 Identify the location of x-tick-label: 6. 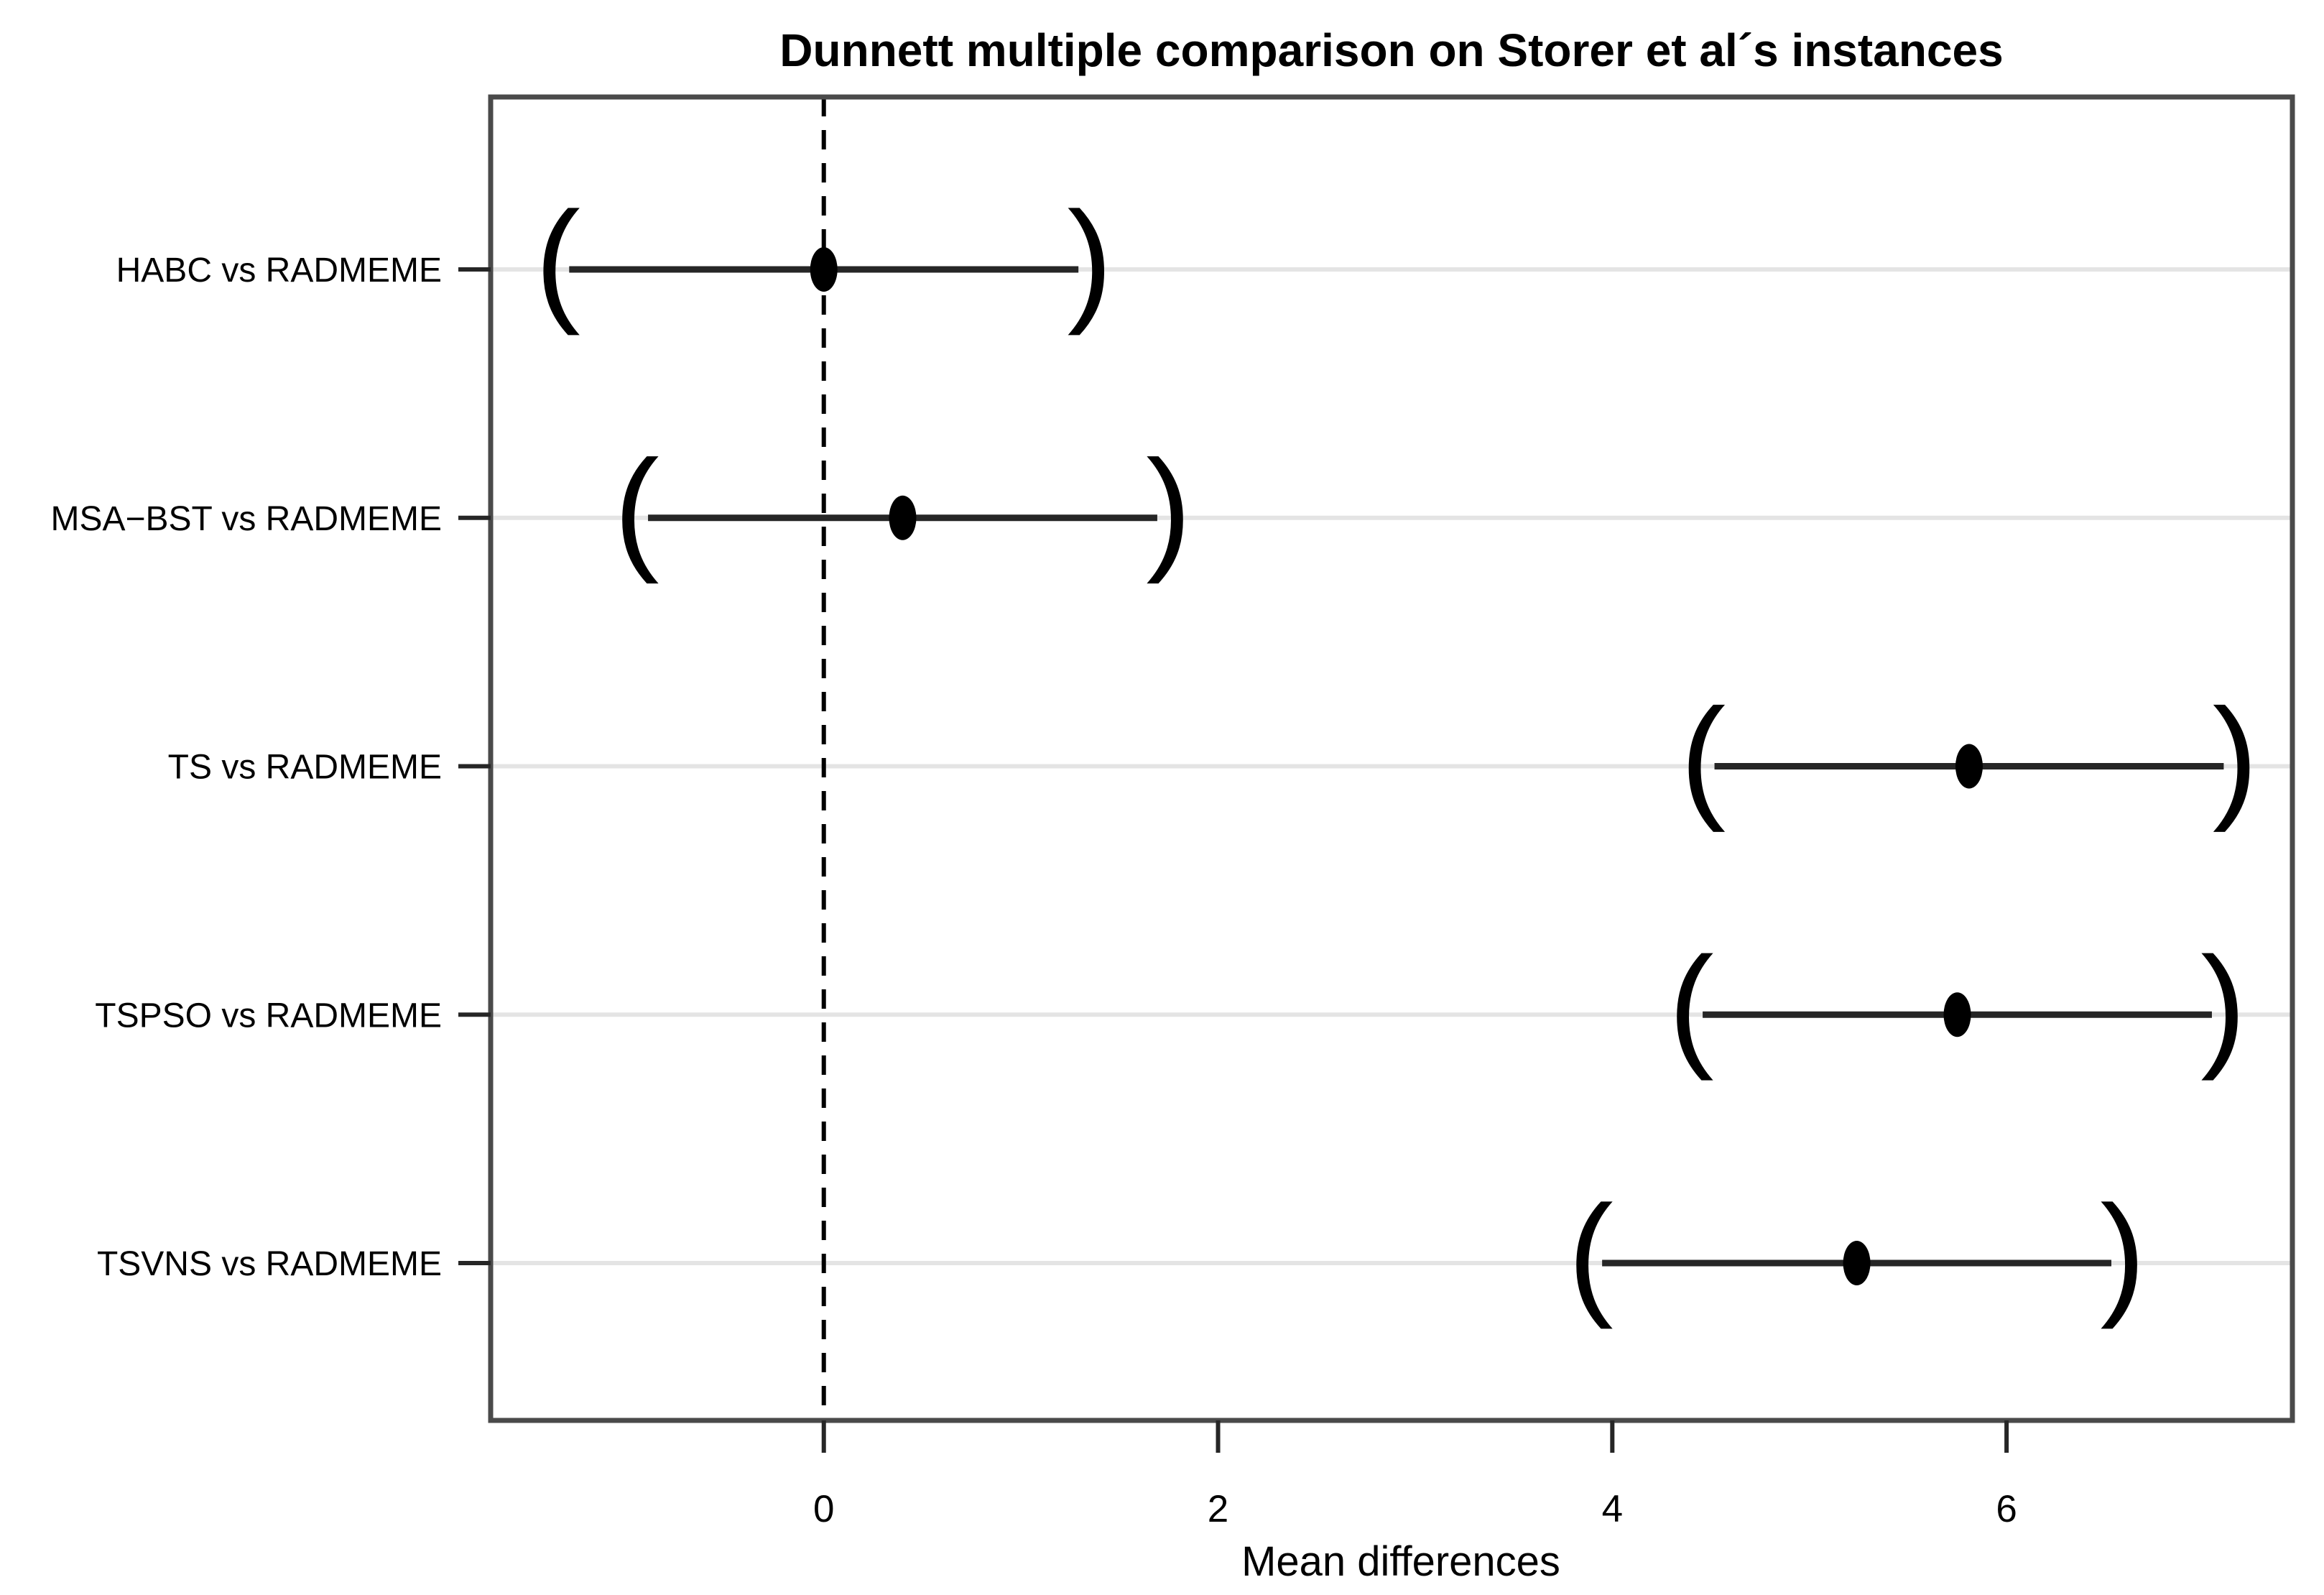
(2006, 1509).